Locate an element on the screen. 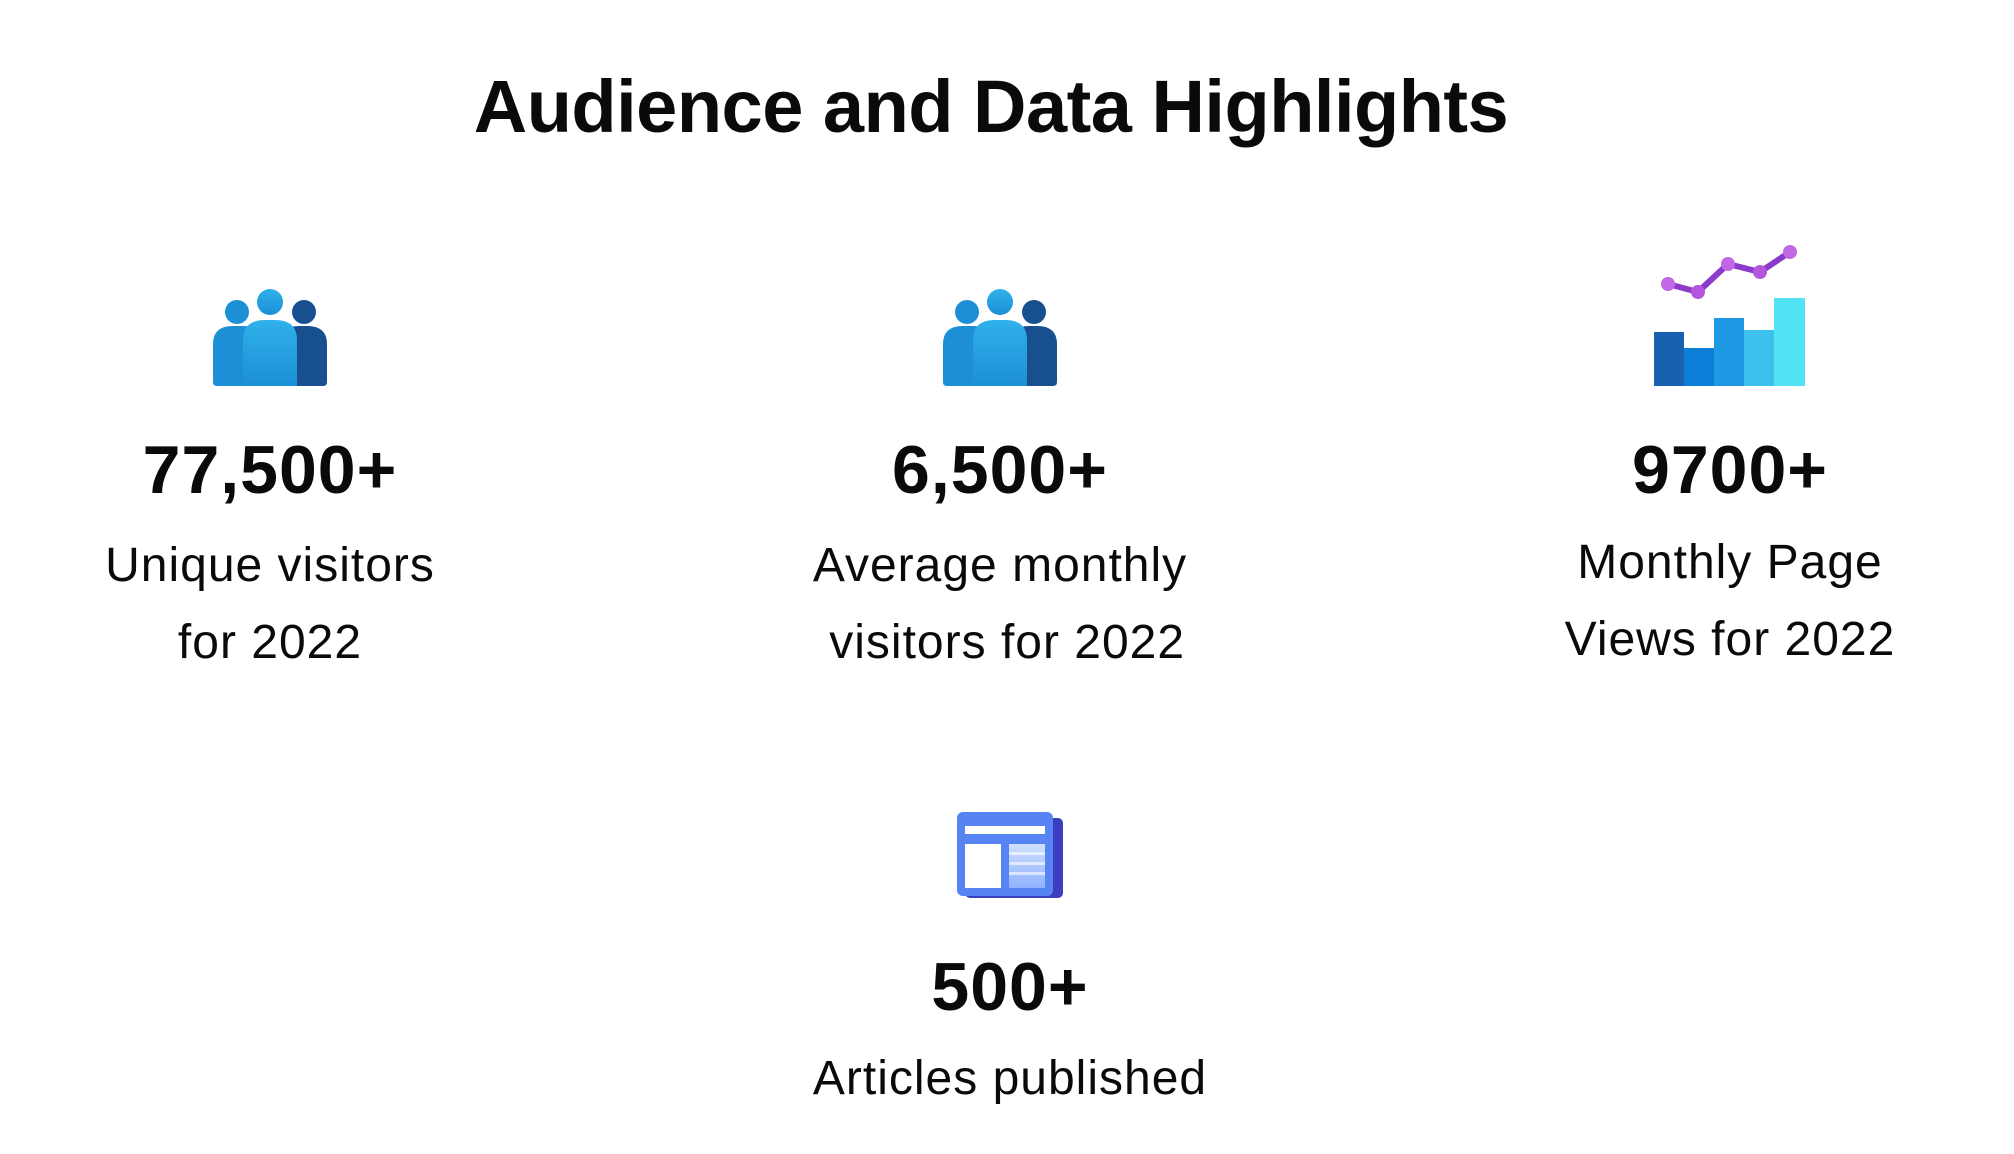  stat-caption-line: for 2022 is located at coordinates (270, 642).